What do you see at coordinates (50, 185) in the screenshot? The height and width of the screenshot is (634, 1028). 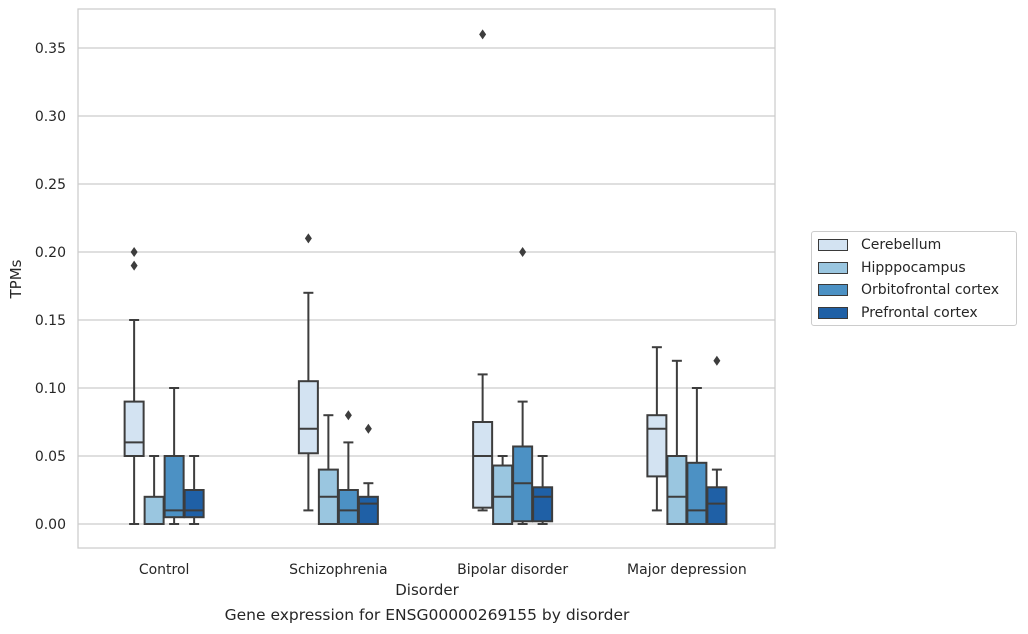 I see `y-tick-label: 0.25` at bounding box center [50, 185].